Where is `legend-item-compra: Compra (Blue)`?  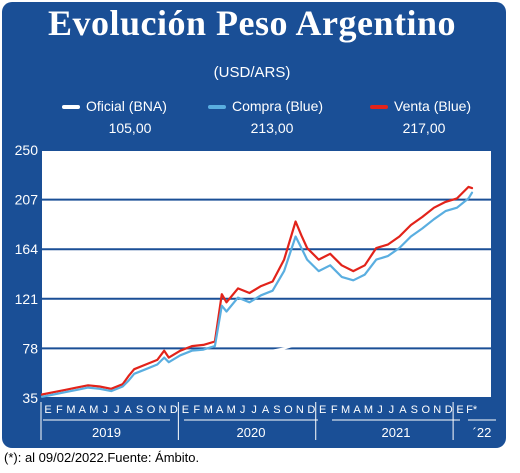
legend-item-compra: Compra (Blue) is located at coordinates (265, 106).